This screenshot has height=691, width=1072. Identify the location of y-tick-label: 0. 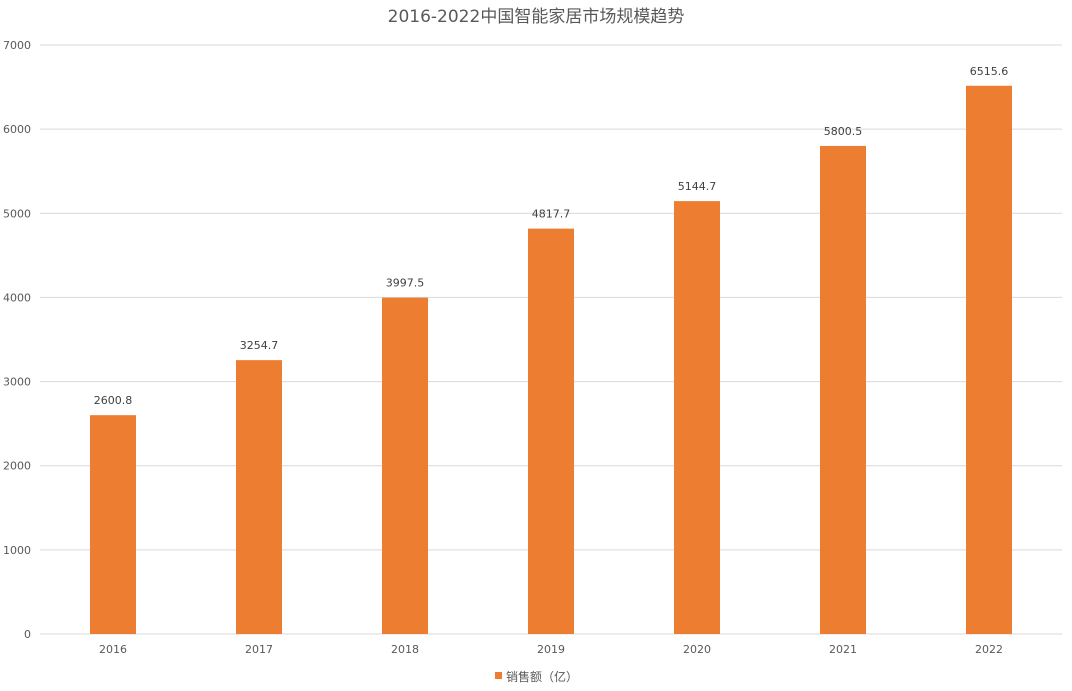
(27, 634).